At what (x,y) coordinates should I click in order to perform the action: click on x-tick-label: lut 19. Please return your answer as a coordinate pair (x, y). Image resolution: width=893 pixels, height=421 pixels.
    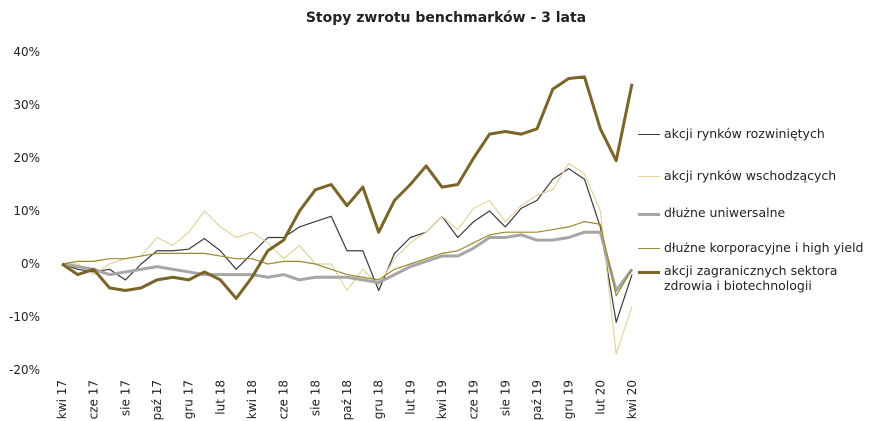
    Looking at the image, I should click on (410, 397).